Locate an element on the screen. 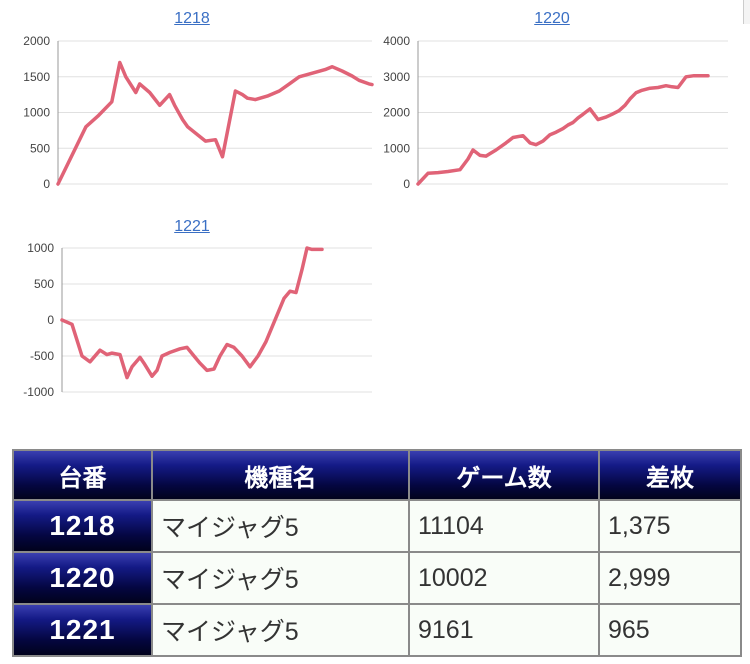 Image resolution: width=750 pixels, height=664 pixels. y-tick-label: 3000 is located at coordinates (396, 77).